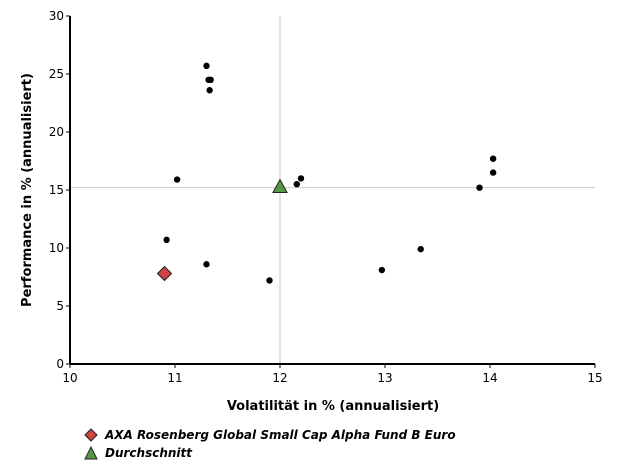 The height and width of the screenshot is (464, 617). What do you see at coordinates (27, 190) in the screenshot?
I see `y-axis-title: Performance in % (annualisiert)` at bounding box center [27, 190].